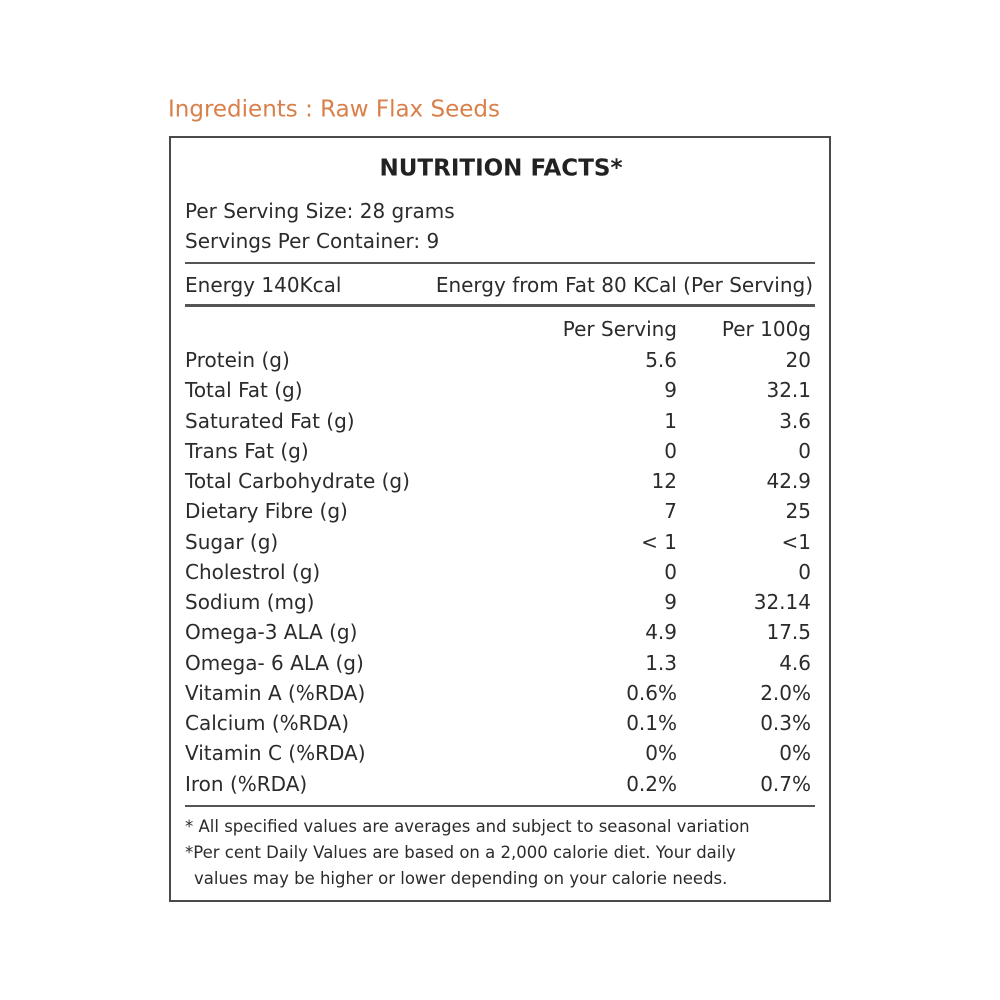  Describe the element at coordinates (796, 541) in the screenshot. I see `per-100g-value: <1` at that location.